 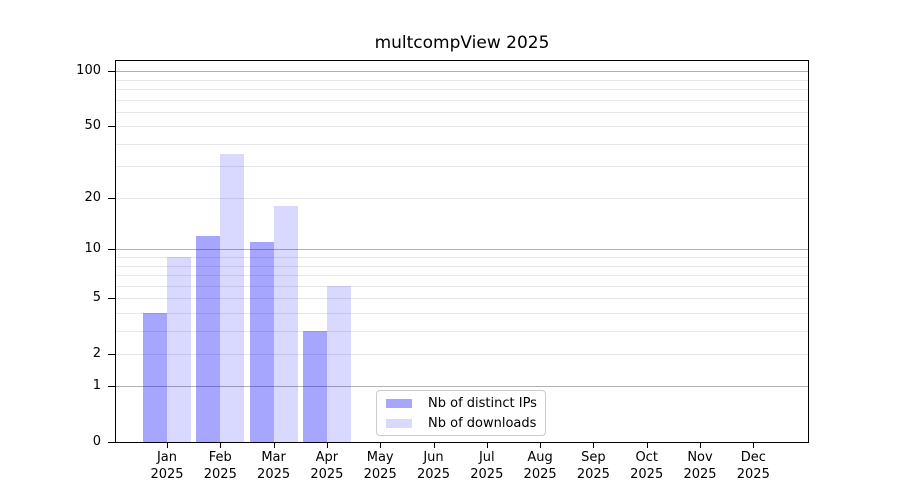 What do you see at coordinates (167, 466) in the screenshot?
I see `x-tick-label: Jan 2025` at bounding box center [167, 466].